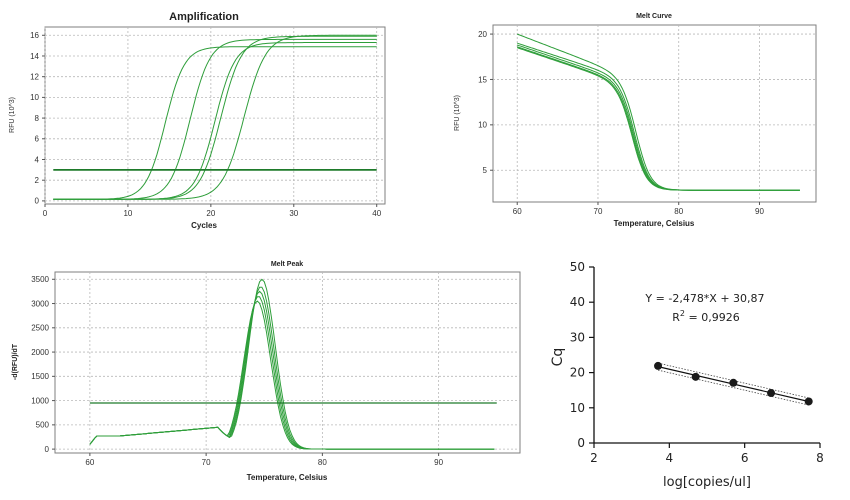 This screenshot has width=850, height=500. What do you see at coordinates (733, 387) in the screenshot?
I see `confidence-band-line` at bounding box center [733, 387].